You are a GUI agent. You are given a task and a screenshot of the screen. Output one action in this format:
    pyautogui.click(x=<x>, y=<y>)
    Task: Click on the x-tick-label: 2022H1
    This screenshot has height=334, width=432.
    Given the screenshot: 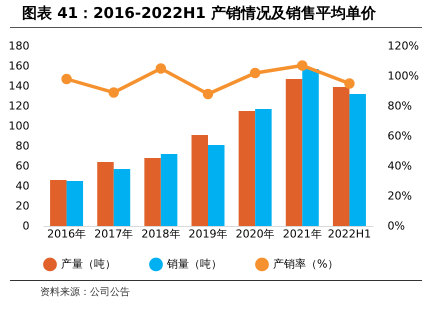 What is the action you would take?
    pyautogui.click(x=350, y=234)
    